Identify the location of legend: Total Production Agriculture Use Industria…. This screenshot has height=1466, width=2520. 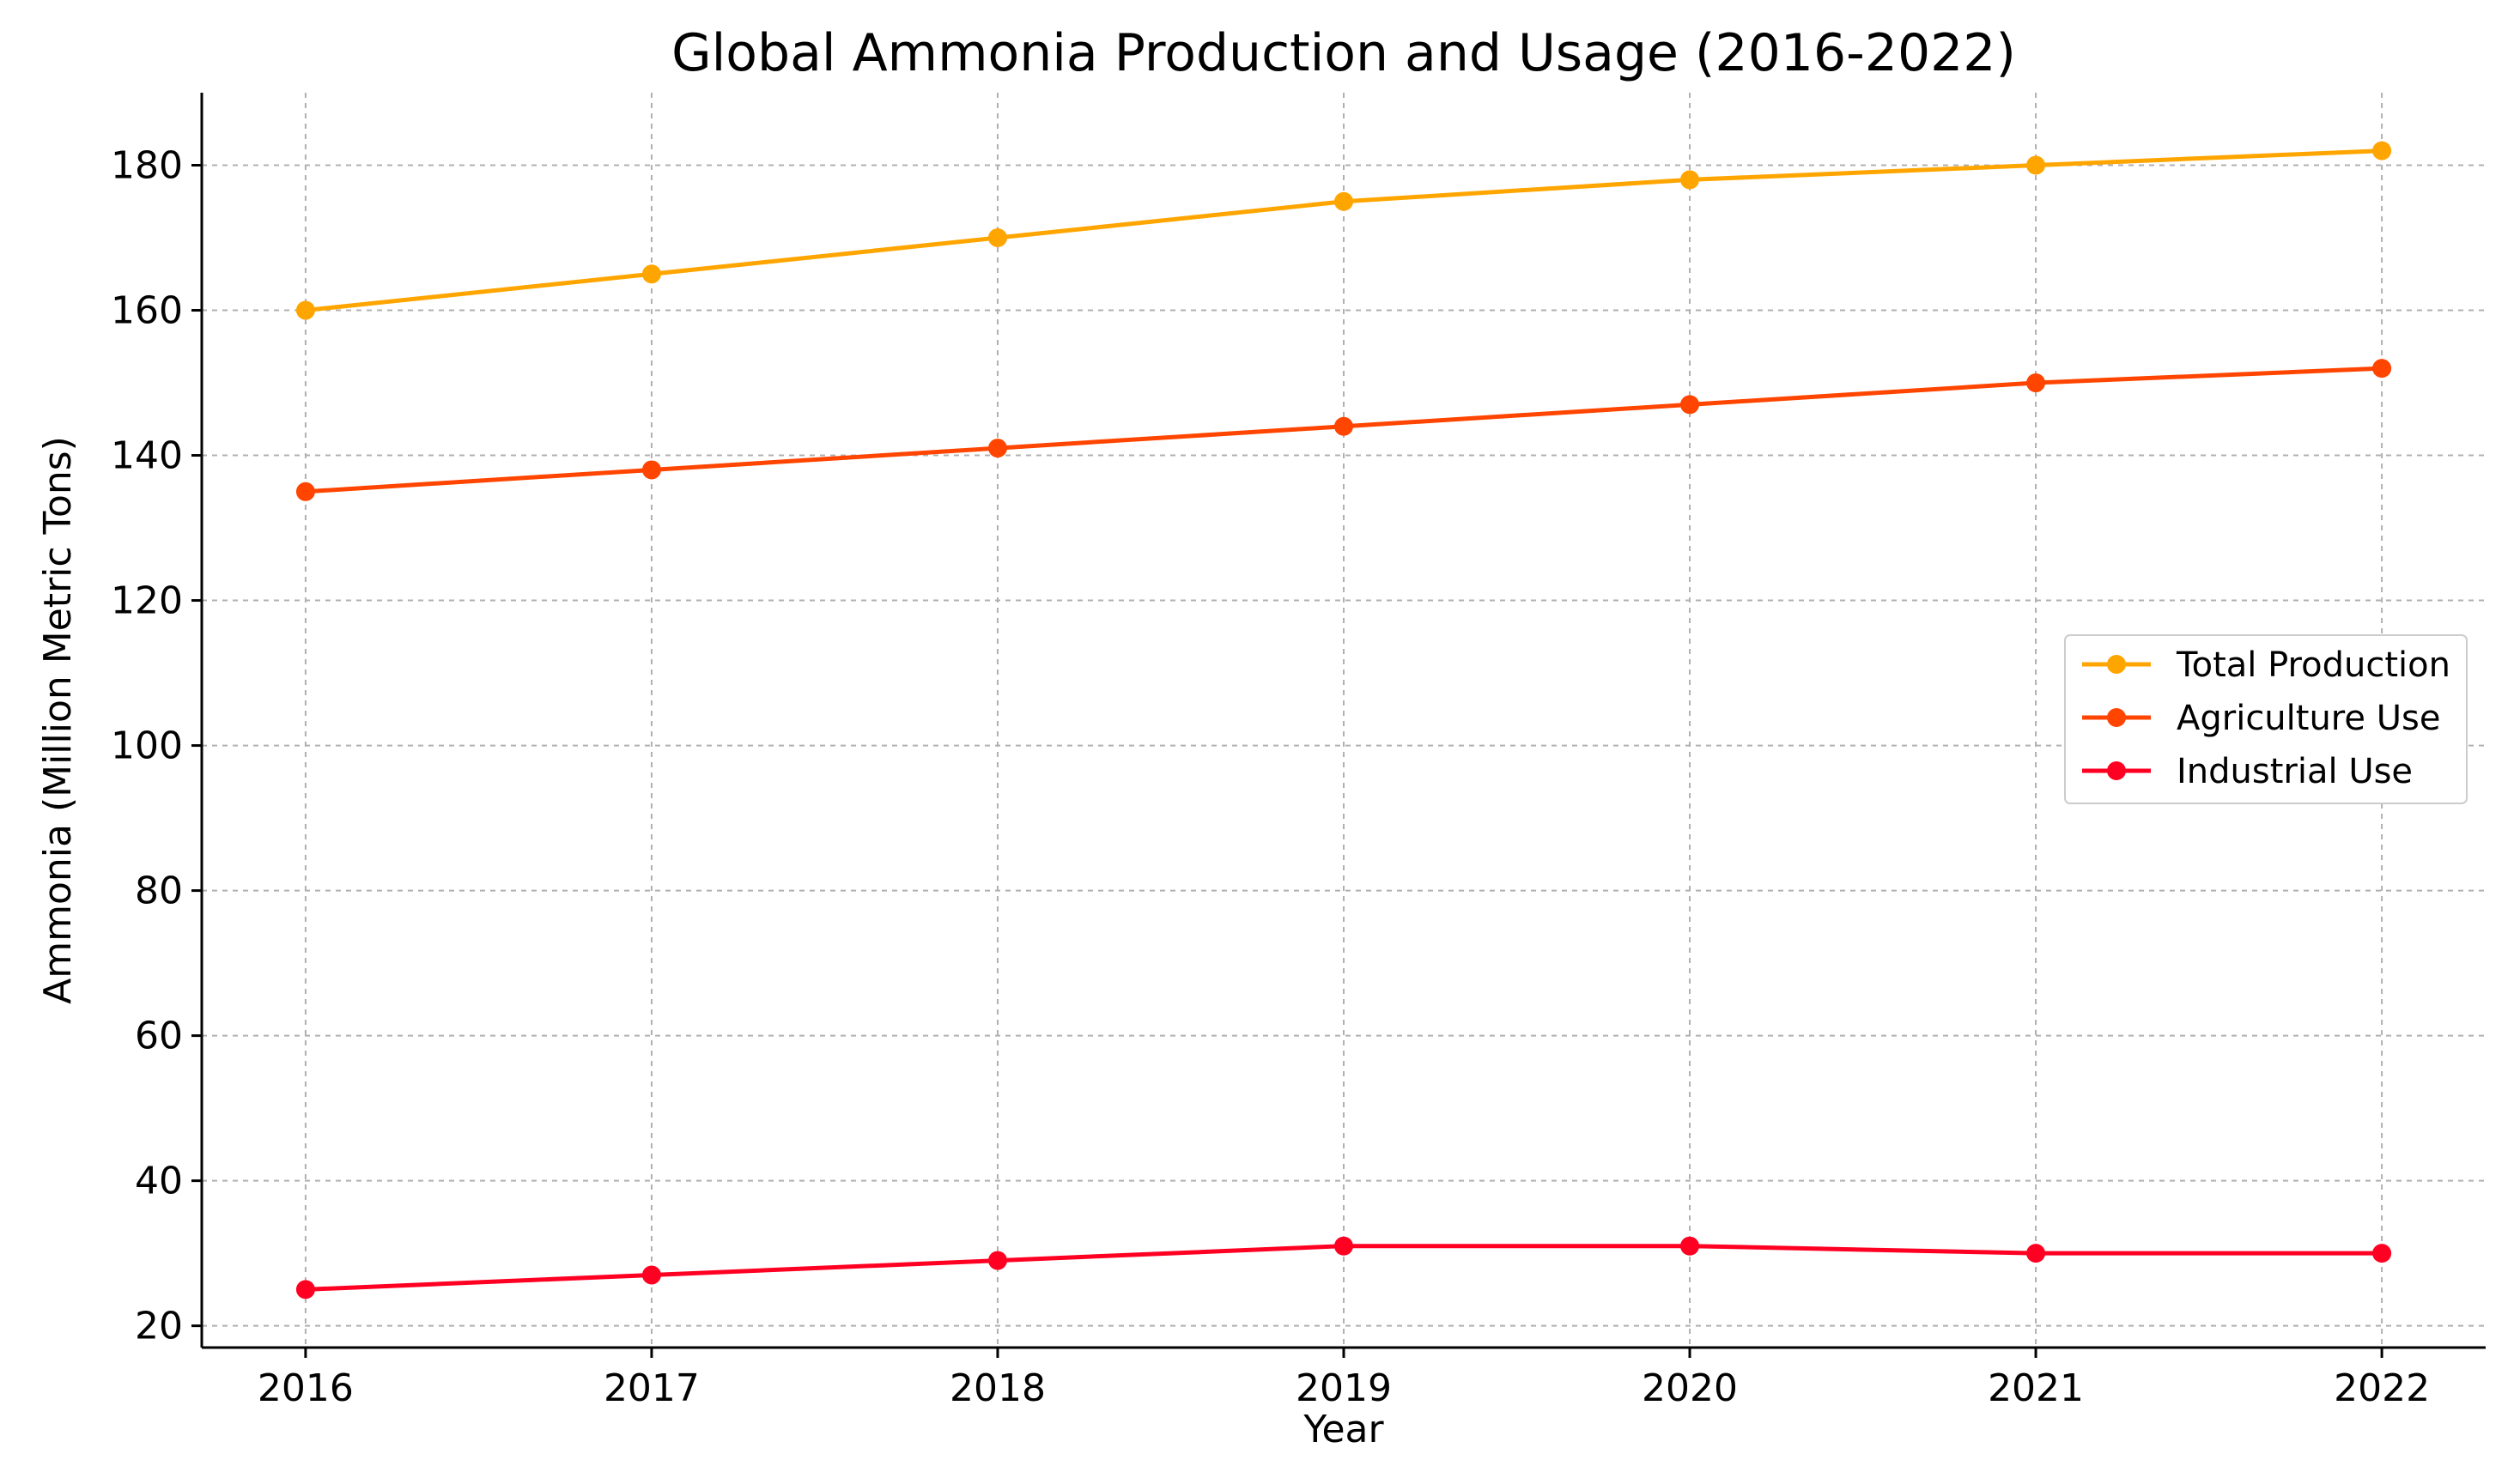
(2266, 719).